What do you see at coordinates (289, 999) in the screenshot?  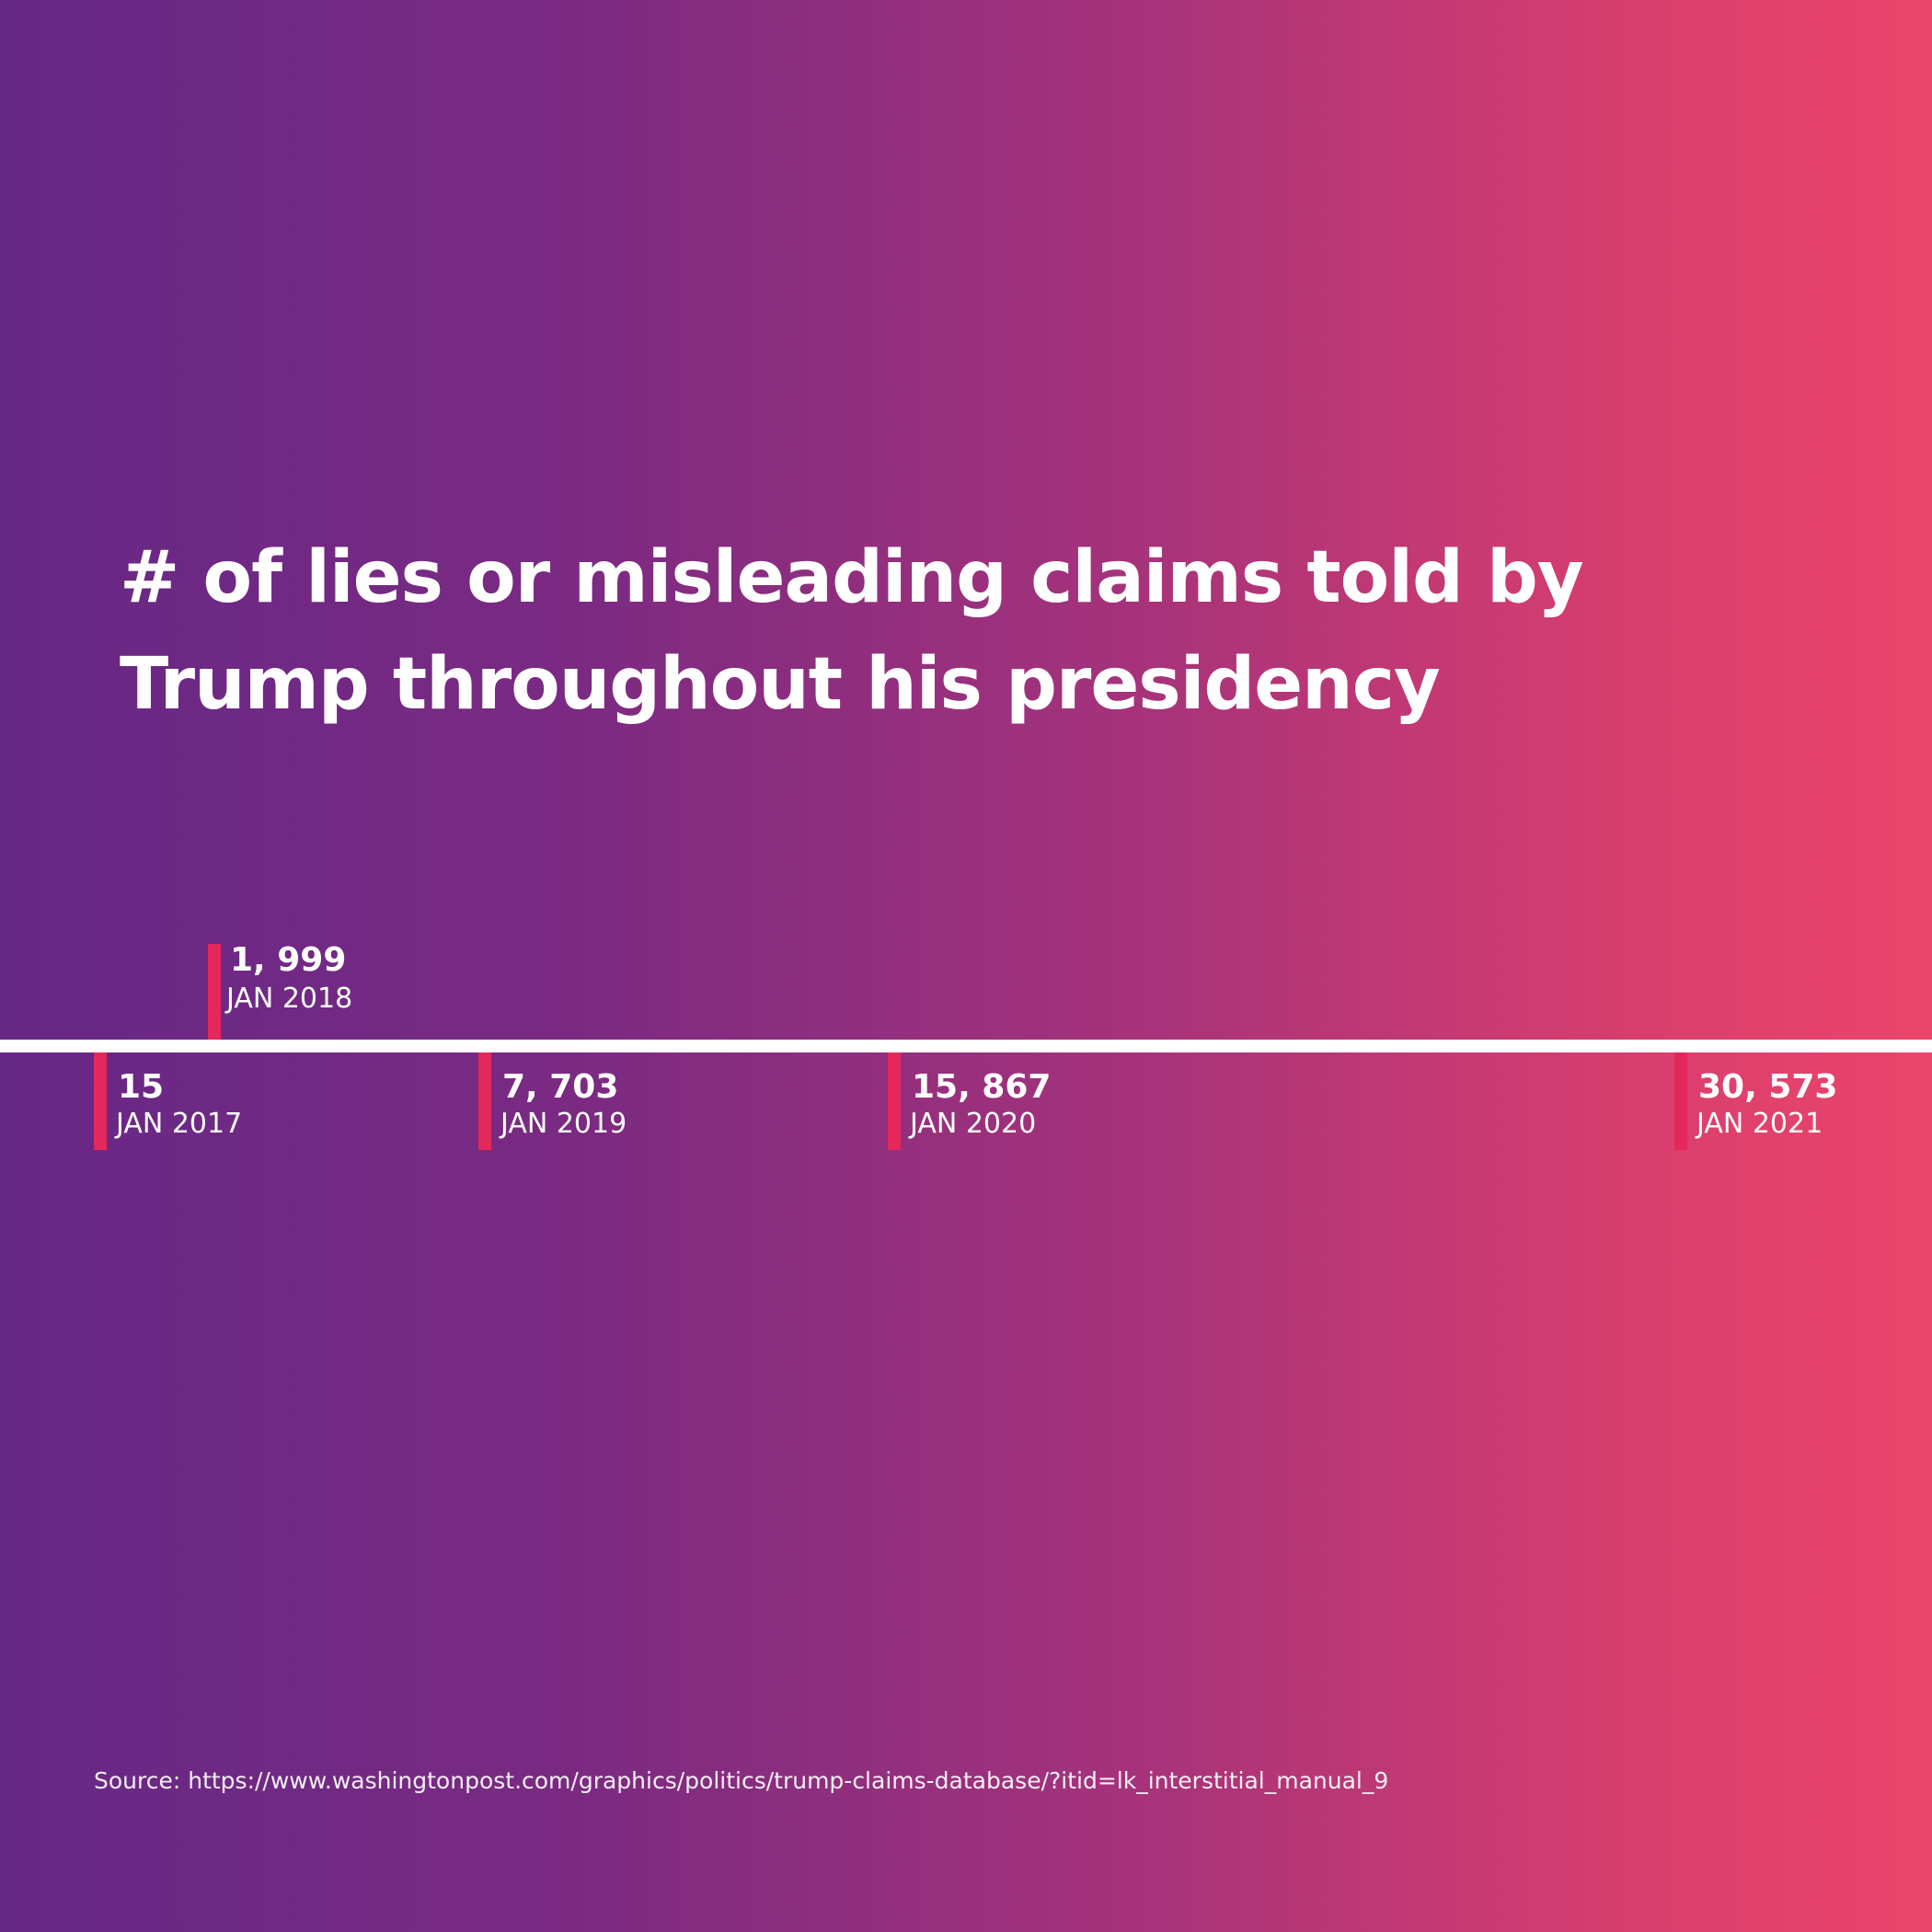 I see `date-label: JAN 2018` at bounding box center [289, 999].